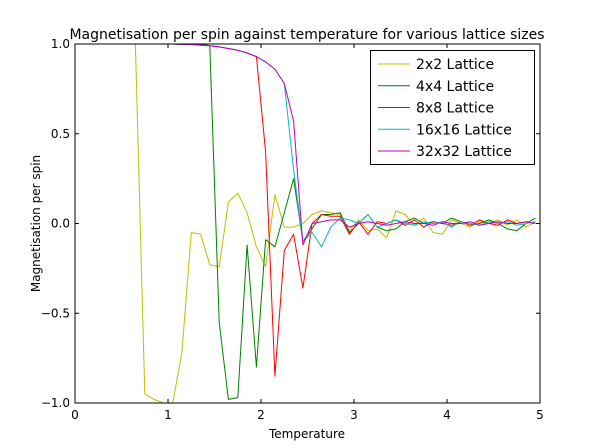 The image size is (600, 448). Describe the element at coordinates (447, 415) in the screenshot. I see `x-tick-label: 4` at that location.